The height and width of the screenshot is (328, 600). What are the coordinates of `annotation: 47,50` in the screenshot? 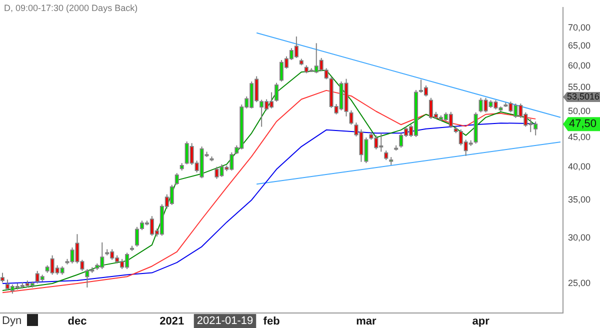 It's located at (583, 124).